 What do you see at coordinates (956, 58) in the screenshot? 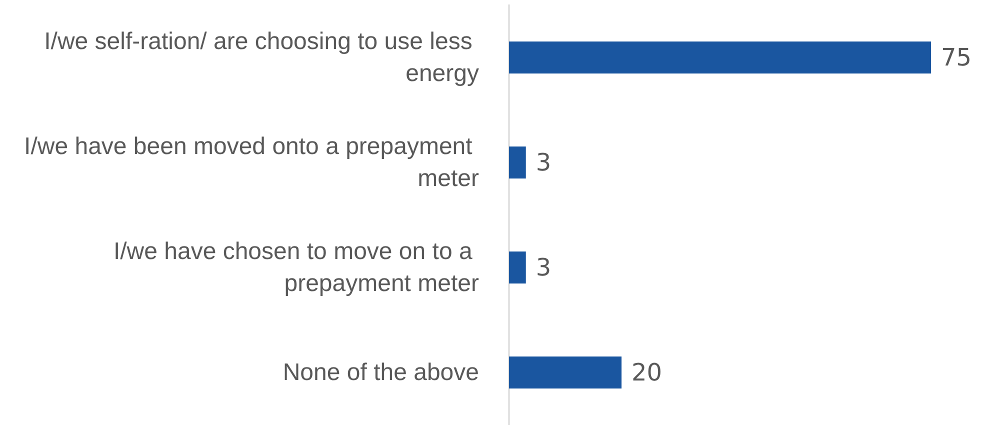
I see `data-label: 75` at bounding box center [956, 58].